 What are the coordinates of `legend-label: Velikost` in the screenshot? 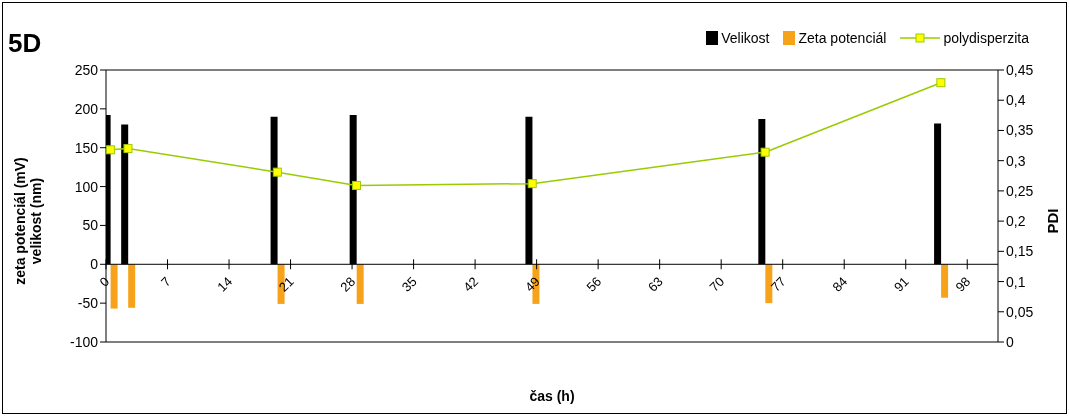 It's located at (745, 38).